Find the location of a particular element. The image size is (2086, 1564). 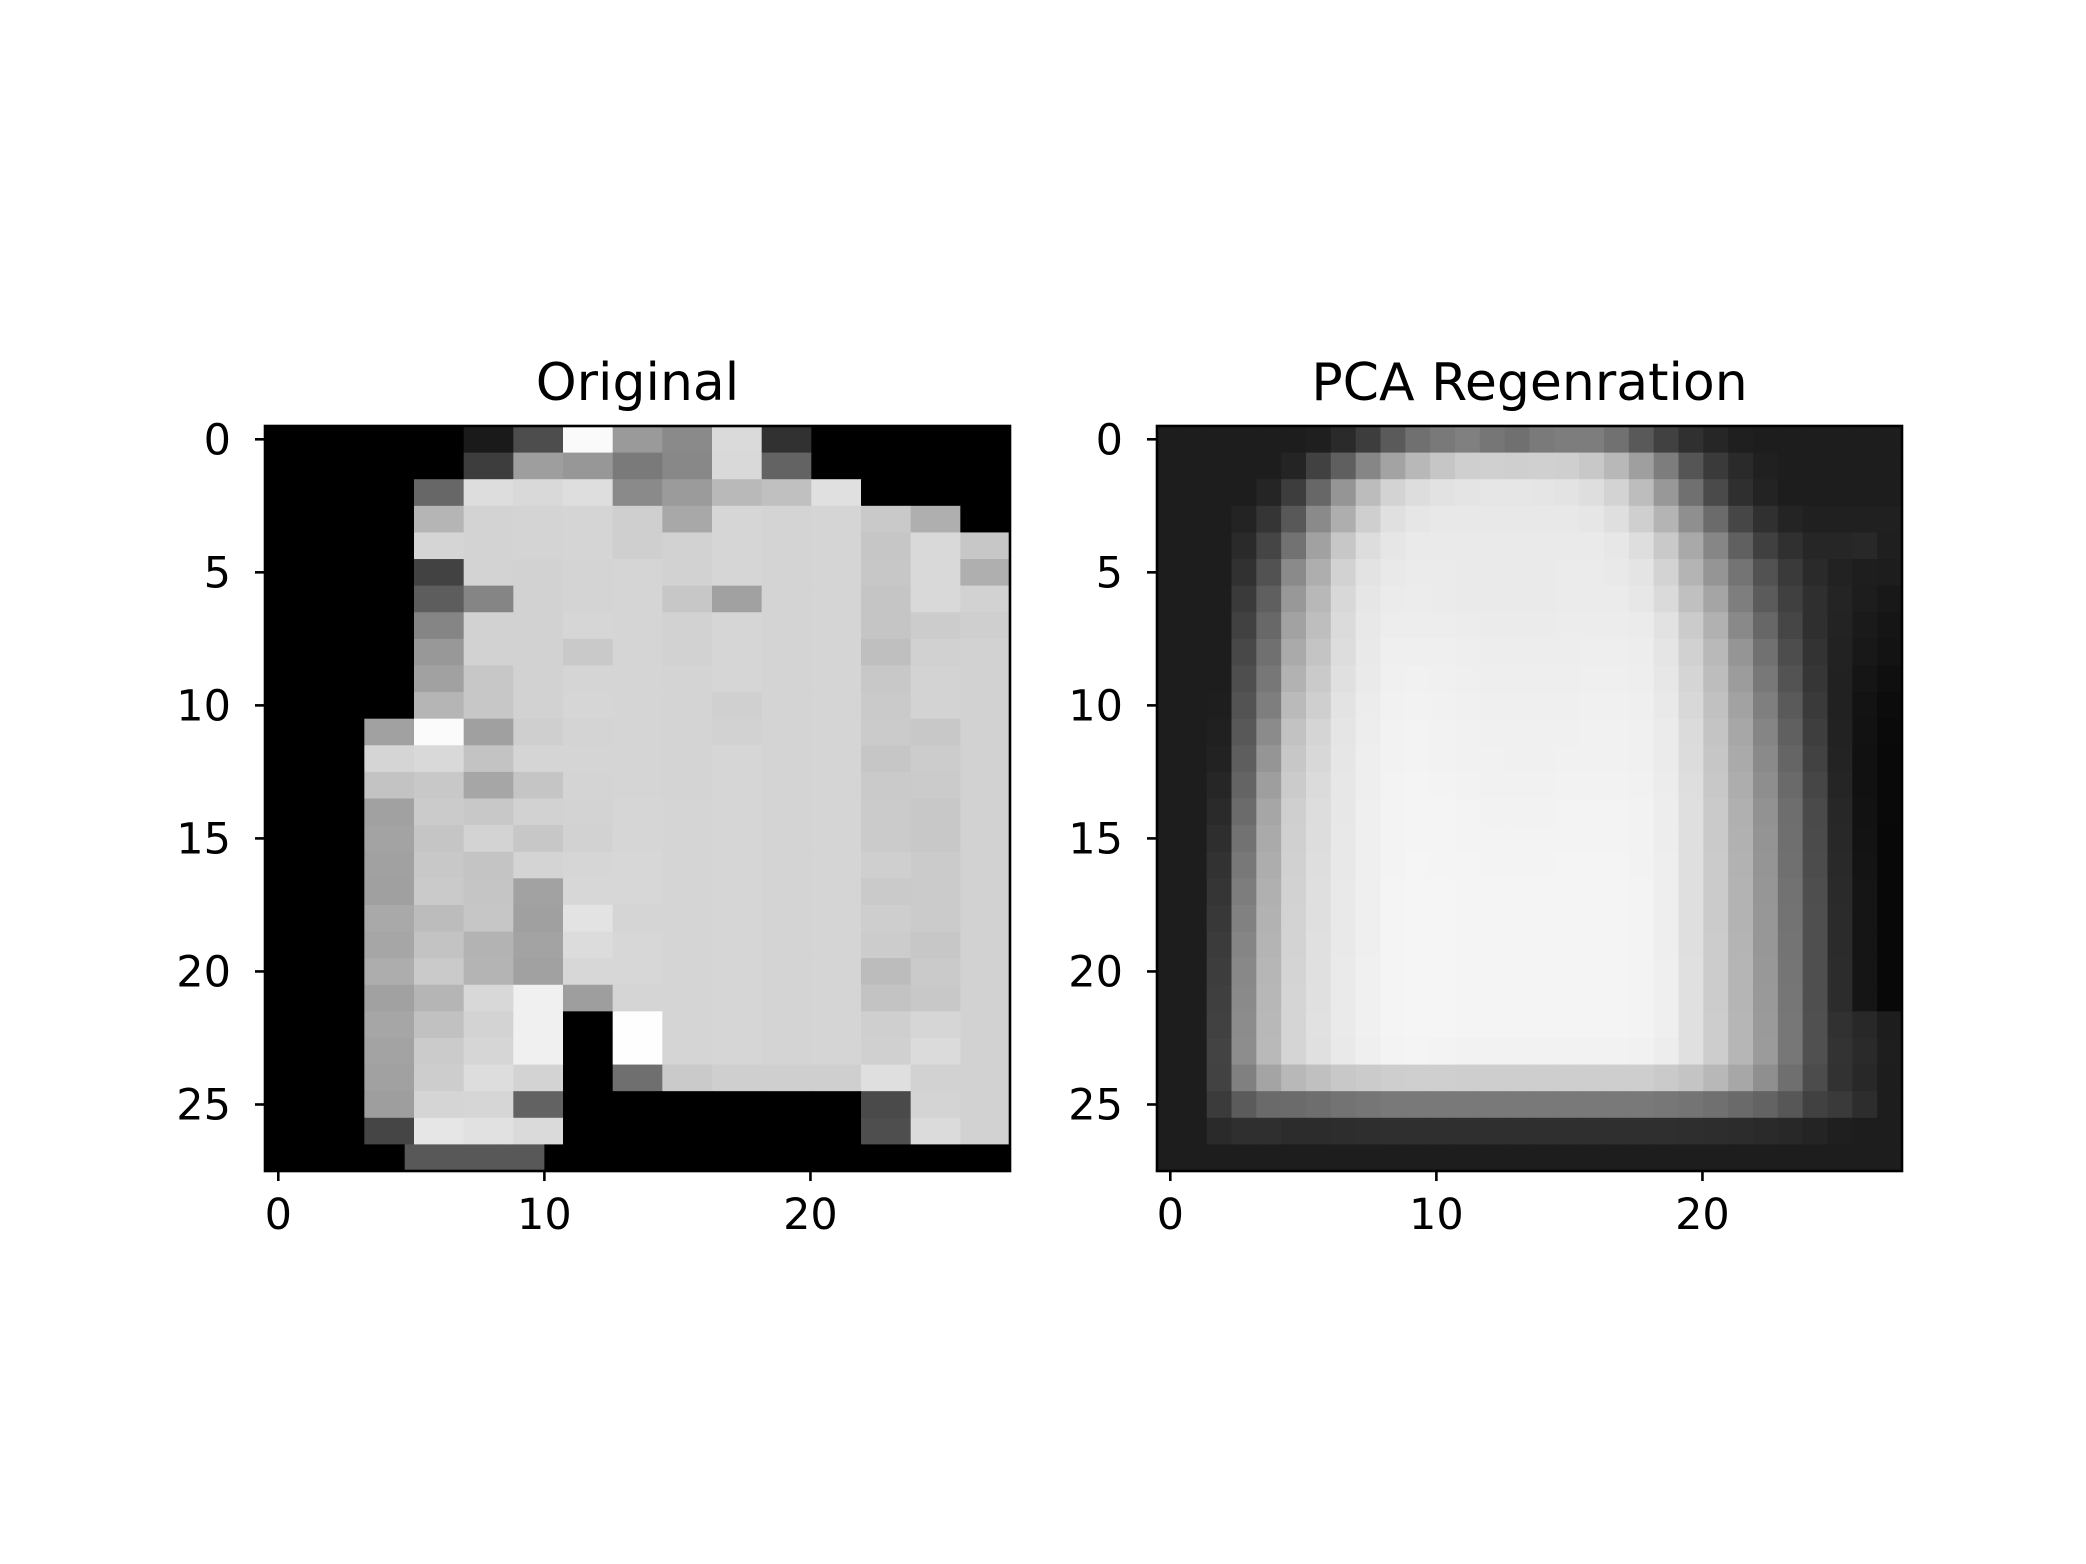

subplot-title: Original is located at coordinates (637, 383).